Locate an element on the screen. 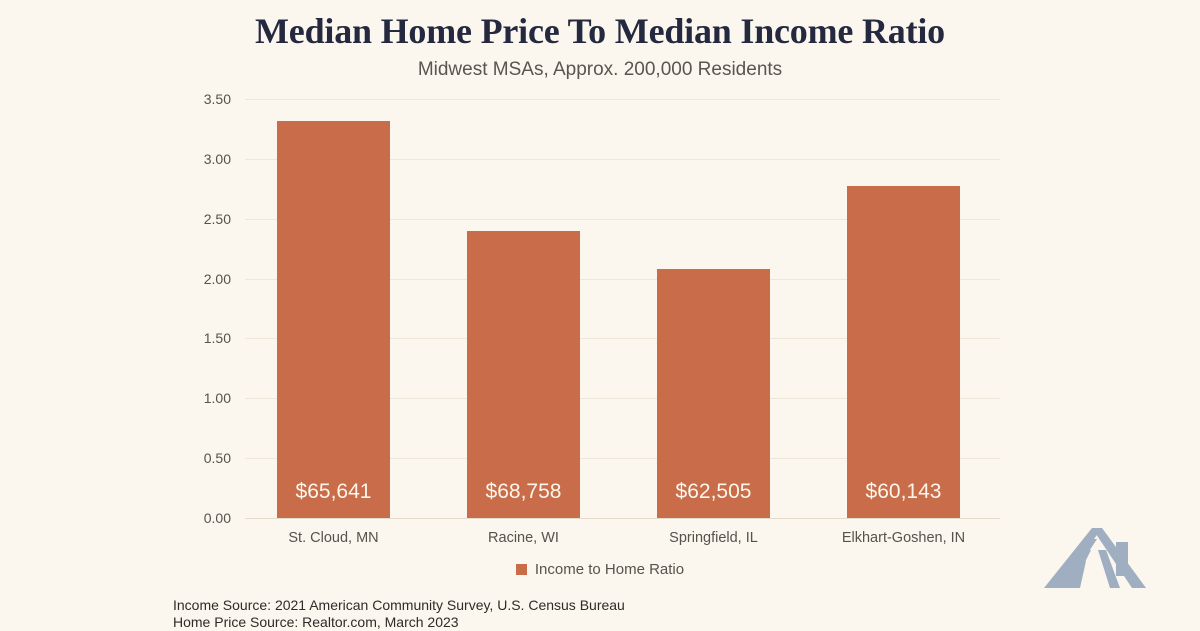 The width and height of the screenshot is (1200, 631). x-axis-tick-label: Springfield, IL is located at coordinates (713, 538).